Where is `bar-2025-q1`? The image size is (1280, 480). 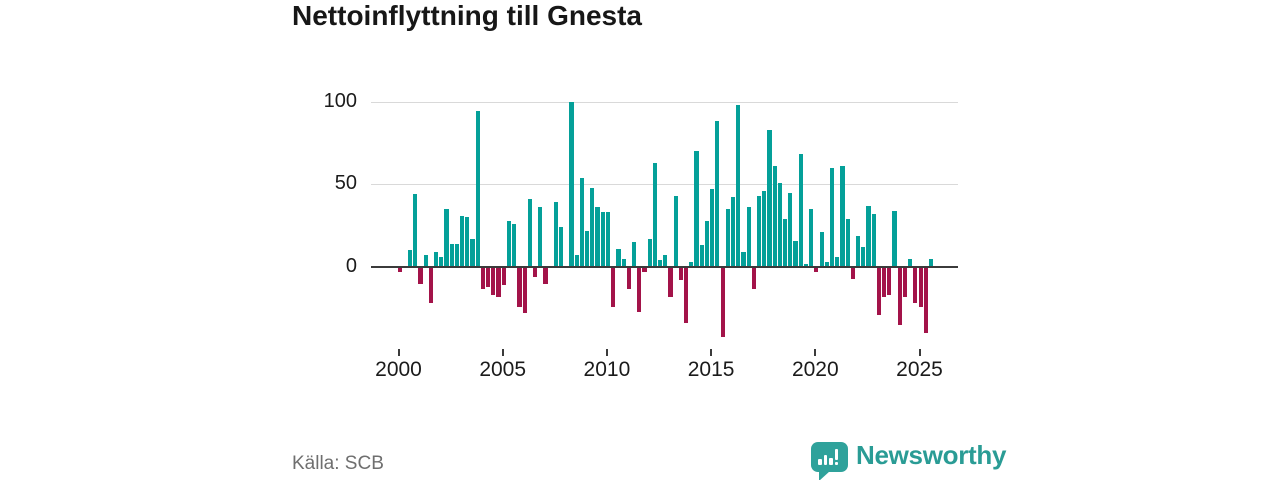 bar-2025-q1 is located at coordinates (920, 287).